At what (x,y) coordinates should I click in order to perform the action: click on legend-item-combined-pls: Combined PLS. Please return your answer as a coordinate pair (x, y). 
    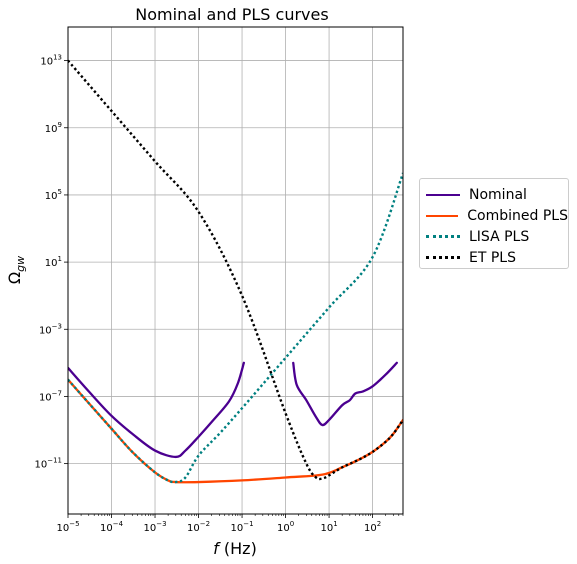
    Looking at the image, I should click on (497, 215).